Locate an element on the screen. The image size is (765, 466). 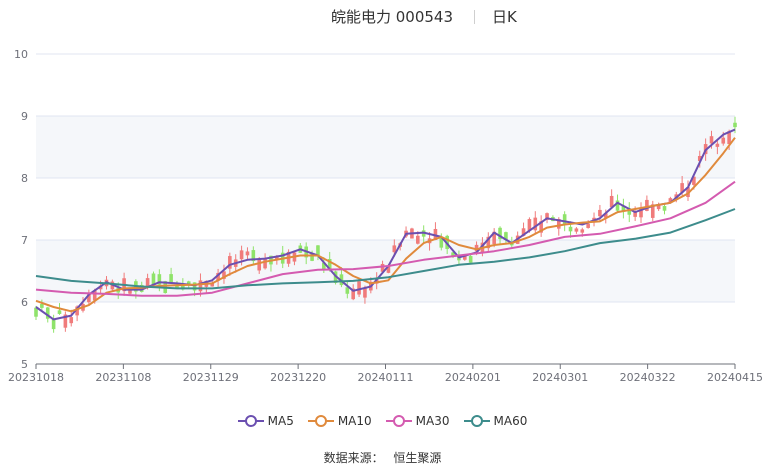
source-name: 恒生聚源 is located at coordinates (417, 458).